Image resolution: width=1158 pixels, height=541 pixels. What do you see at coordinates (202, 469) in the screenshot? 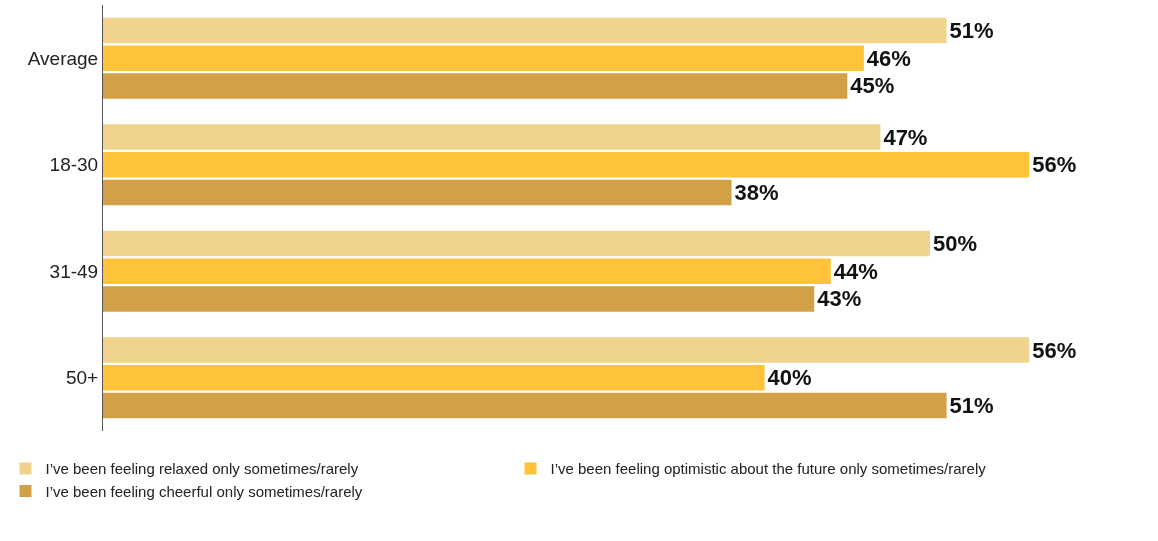
I see `legend-label: I’ve been feeling relaxed only sometimes/rarely` at bounding box center [202, 469].